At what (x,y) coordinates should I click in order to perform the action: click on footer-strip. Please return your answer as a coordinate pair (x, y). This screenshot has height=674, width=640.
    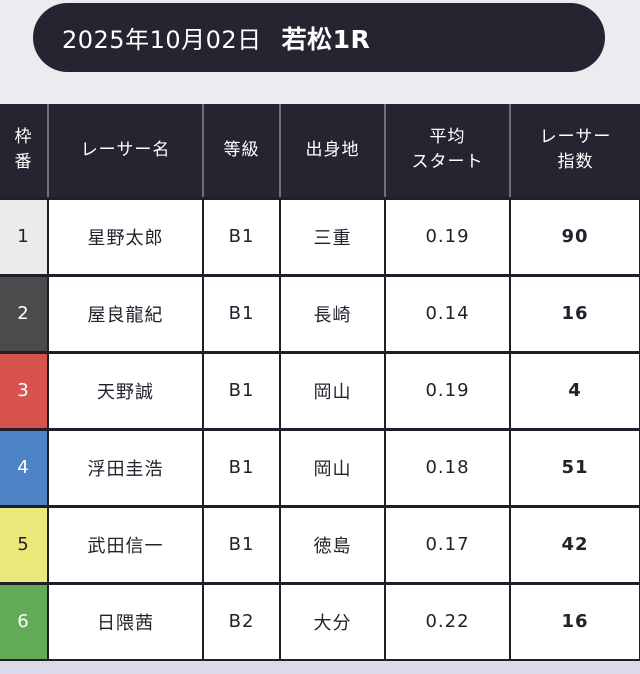
    Looking at the image, I should click on (320, 667).